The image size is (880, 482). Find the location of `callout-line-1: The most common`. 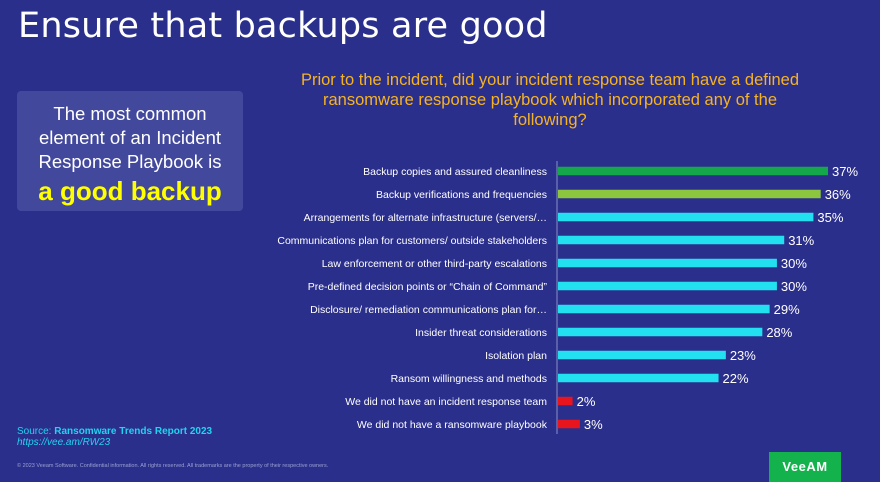

callout-line-1: The most common is located at coordinates (130, 113).